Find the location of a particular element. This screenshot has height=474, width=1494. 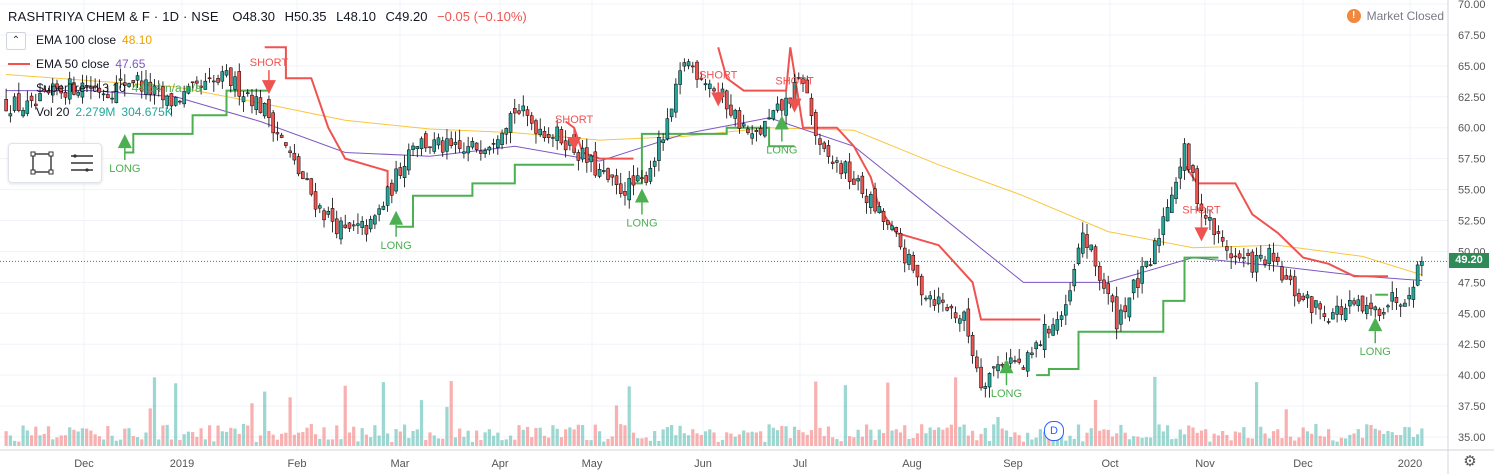

legend-supertrend: SuperTrend 3 10 44.64 n/a n/a is located at coordinates (119, 88).